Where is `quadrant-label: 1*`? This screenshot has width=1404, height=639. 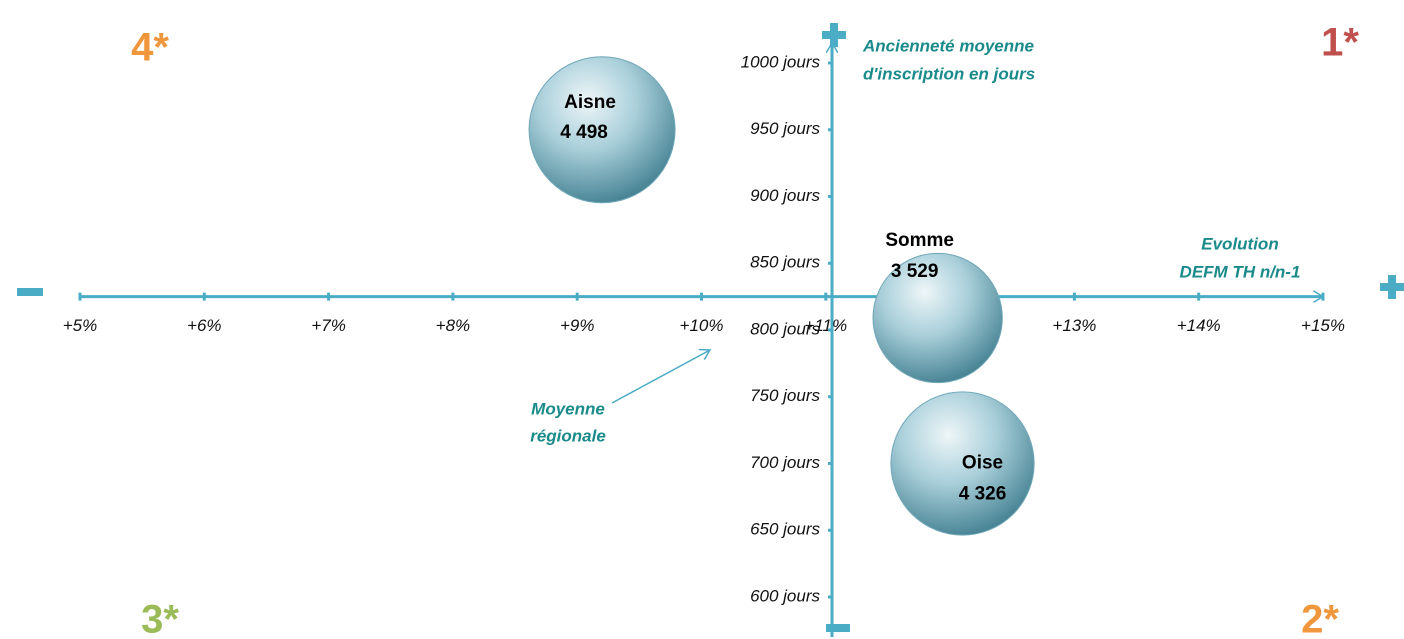
quadrant-label: 1* is located at coordinates (1340, 43).